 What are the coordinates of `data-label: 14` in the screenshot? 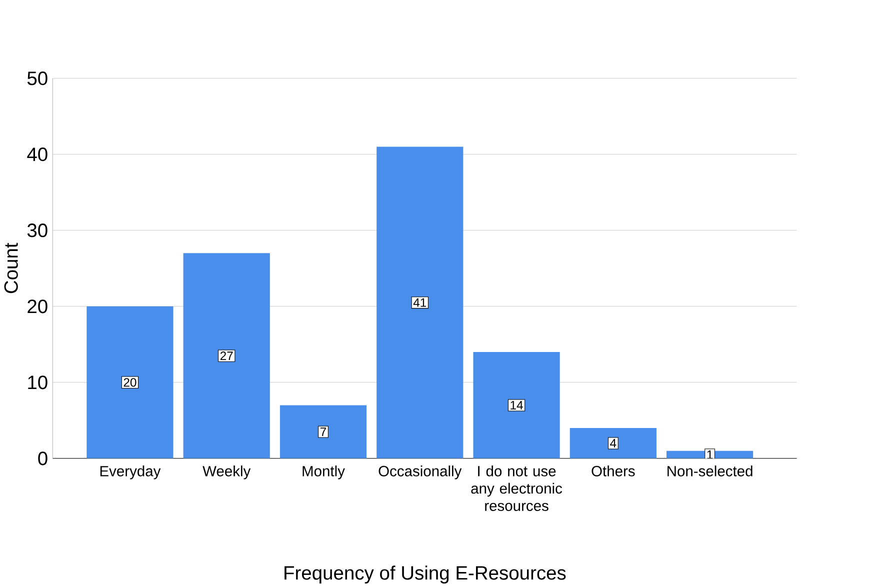 It's located at (516, 405).